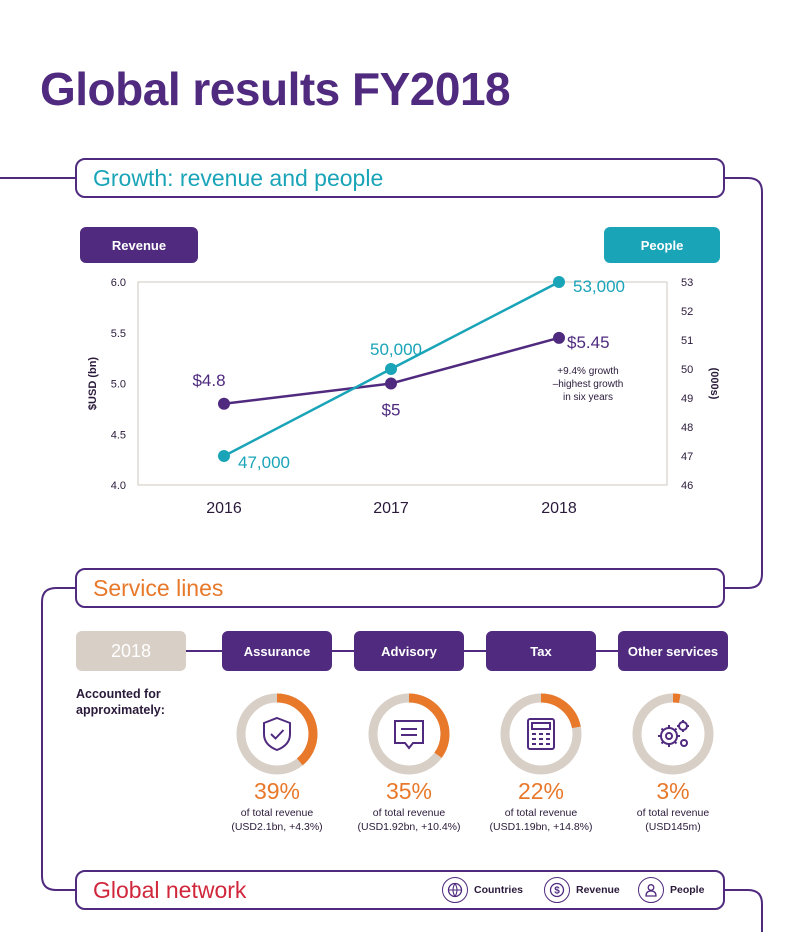  Describe the element at coordinates (118, 334) in the screenshot. I see `left-axis-tick-label: 5.5` at that location.